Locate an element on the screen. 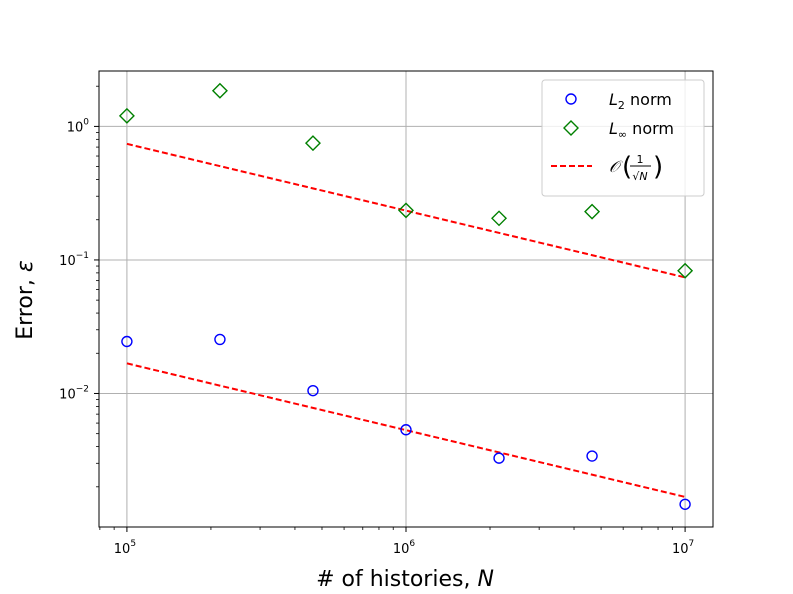  legend-label-linf: L∞ norm is located at coordinates (641, 130).